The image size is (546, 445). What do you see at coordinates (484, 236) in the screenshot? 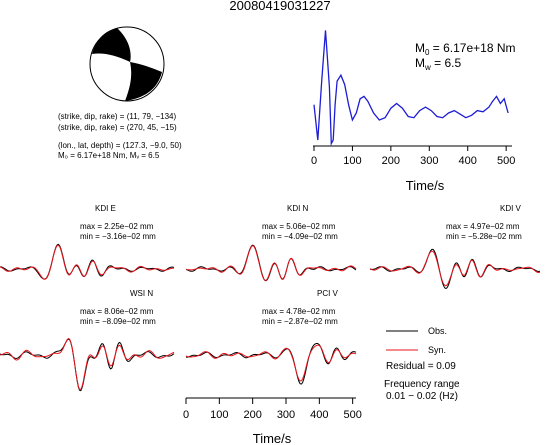
I see `station-min: min = −5.28e−02 mm` at bounding box center [484, 236].